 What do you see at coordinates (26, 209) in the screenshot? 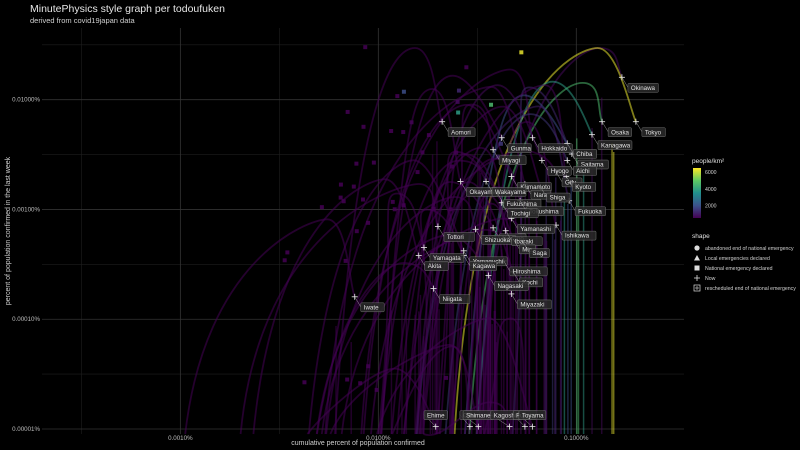
I see `y-tick-label: 0.00100%` at bounding box center [26, 209].